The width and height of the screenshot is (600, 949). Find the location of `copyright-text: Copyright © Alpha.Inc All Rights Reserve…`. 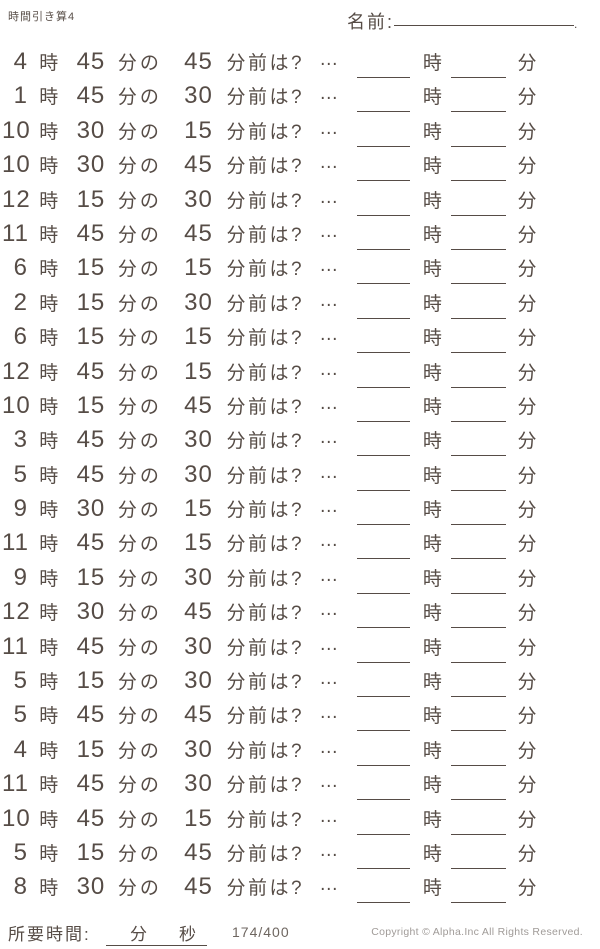

copyright-text: Copyright © Alpha.Inc All Rights Reserve… is located at coordinates (477, 932).